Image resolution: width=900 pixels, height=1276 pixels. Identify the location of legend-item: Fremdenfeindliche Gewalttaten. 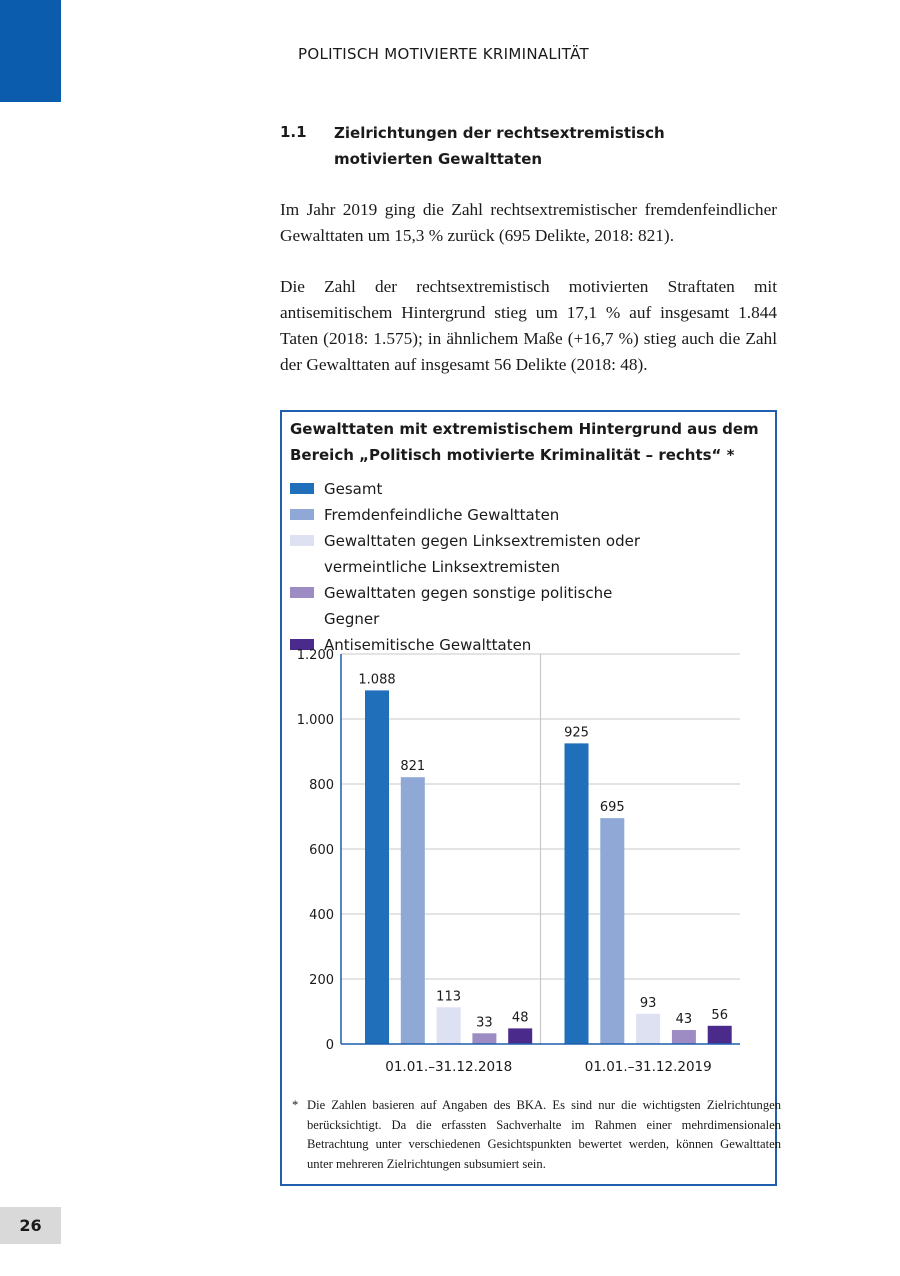
(472, 515).